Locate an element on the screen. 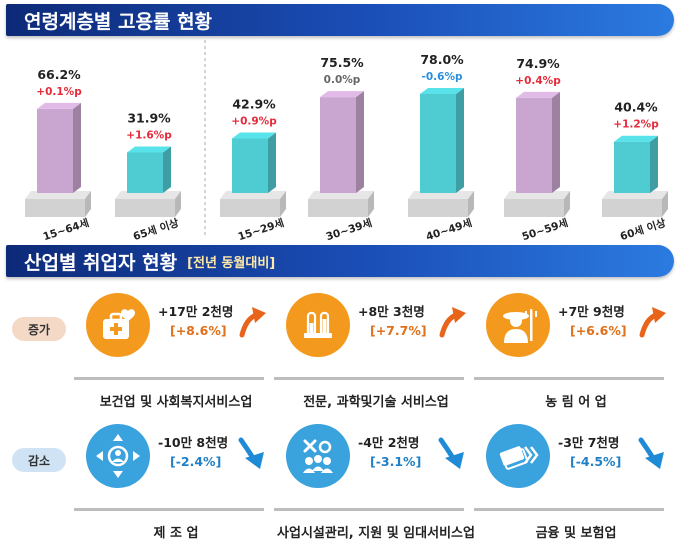 The image size is (680, 555). category-label: 15~29세 is located at coordinates (260, 228).